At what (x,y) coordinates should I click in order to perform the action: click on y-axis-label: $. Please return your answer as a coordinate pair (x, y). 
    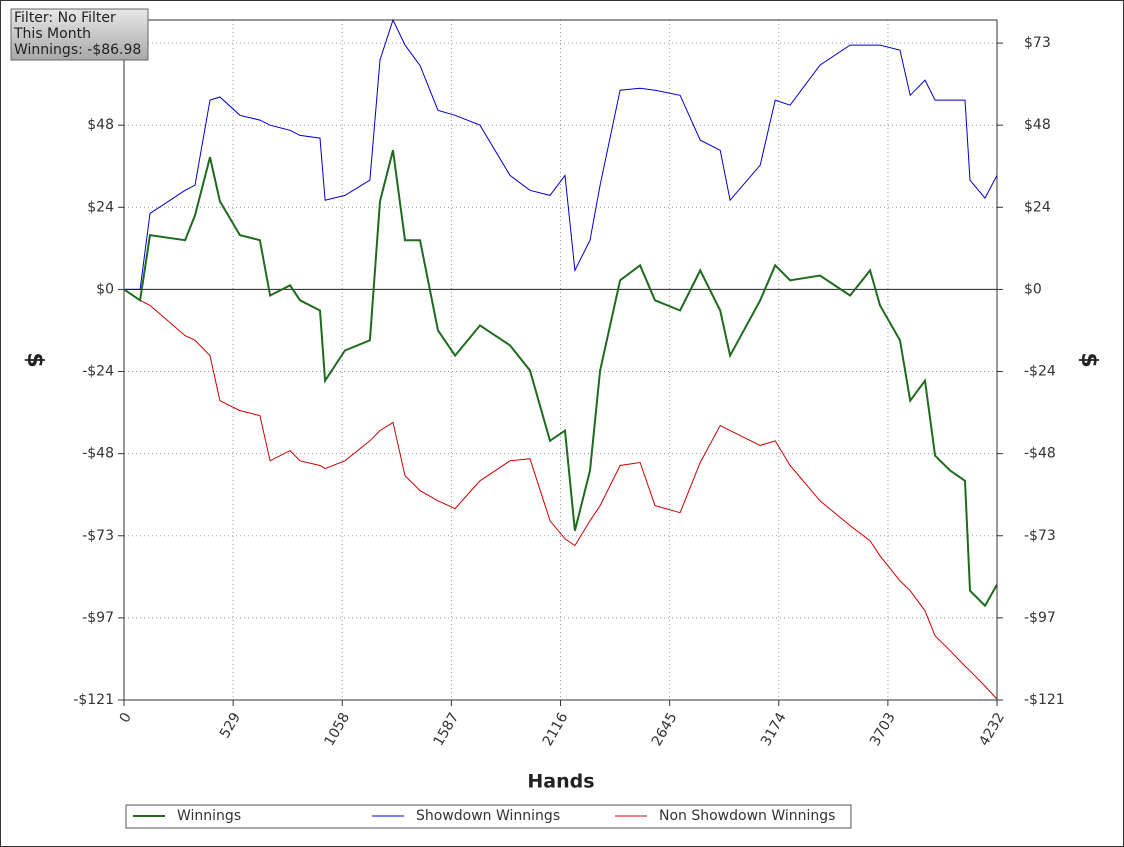
    Looking at the image, I should click on (34, 359).